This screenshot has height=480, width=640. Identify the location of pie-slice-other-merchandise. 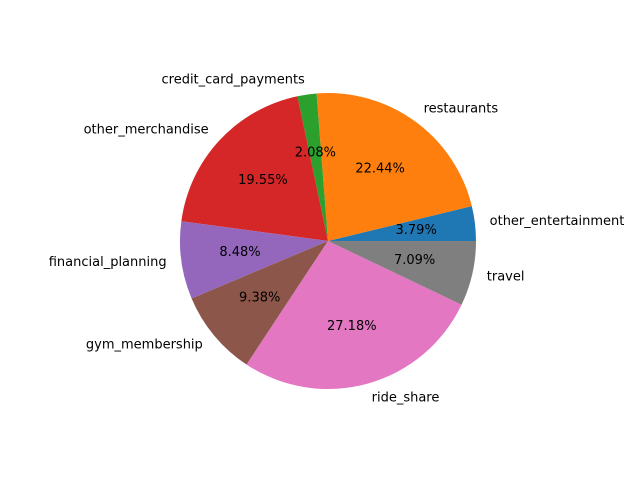
(254, 168).